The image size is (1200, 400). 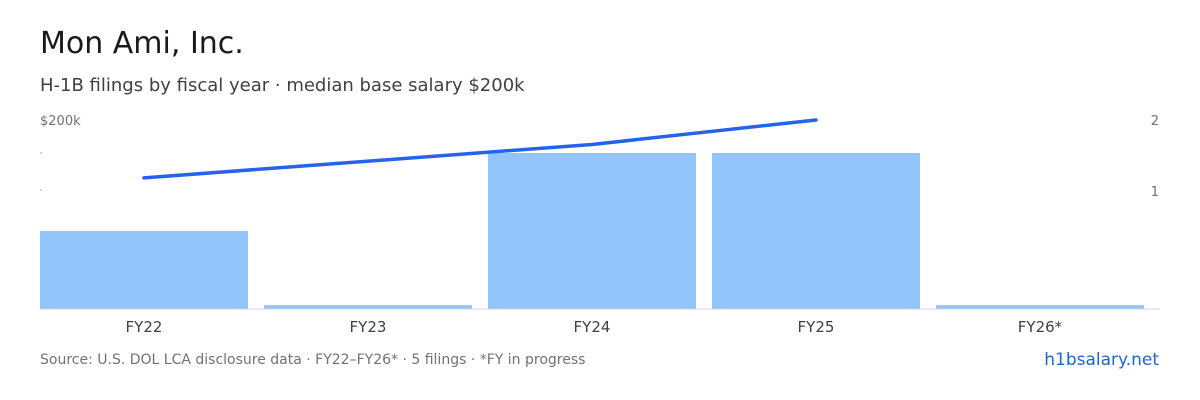 What do you see at coordinates (592, 231) in the screenshot?
I see `bar-fy24` at bounding box center [592, 231].